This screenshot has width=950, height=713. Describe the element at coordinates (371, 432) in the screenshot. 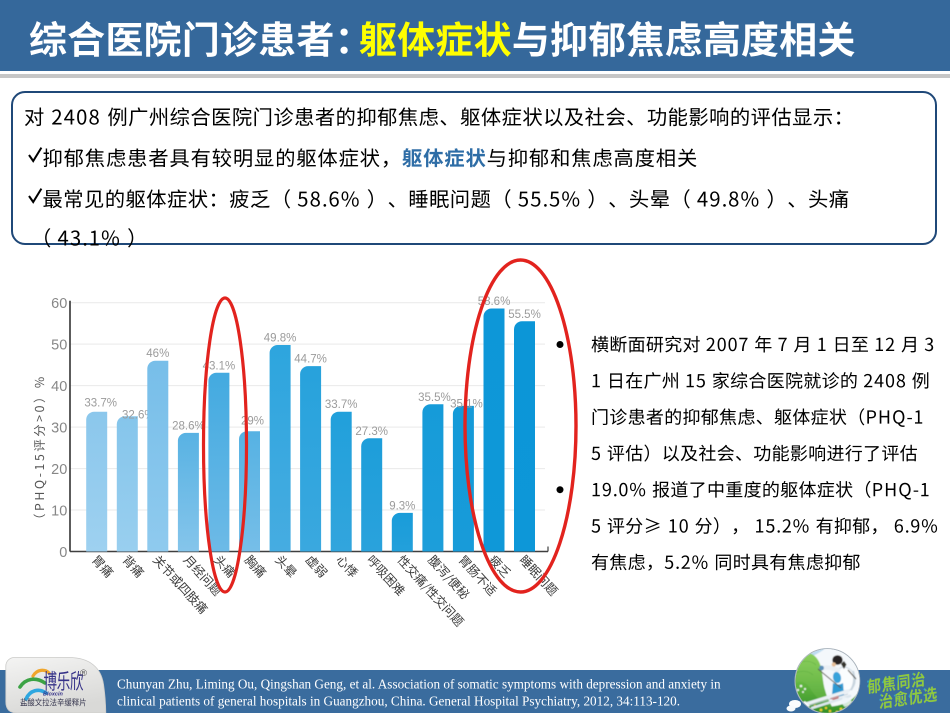

I see `svg-text: 27.3%` at that location.